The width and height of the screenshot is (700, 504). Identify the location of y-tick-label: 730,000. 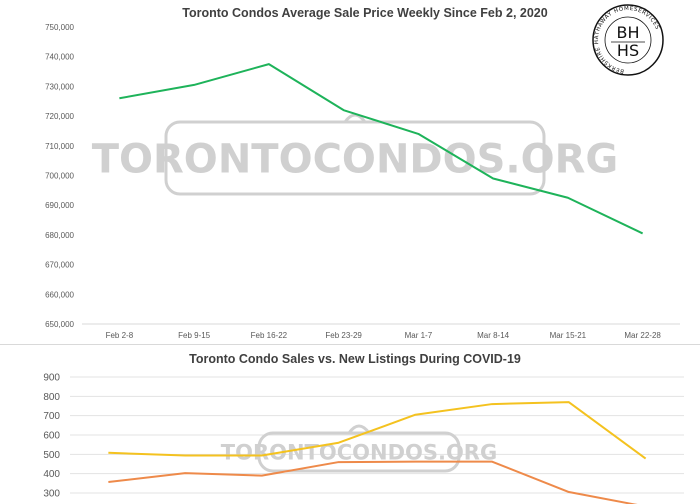
(59, 86).